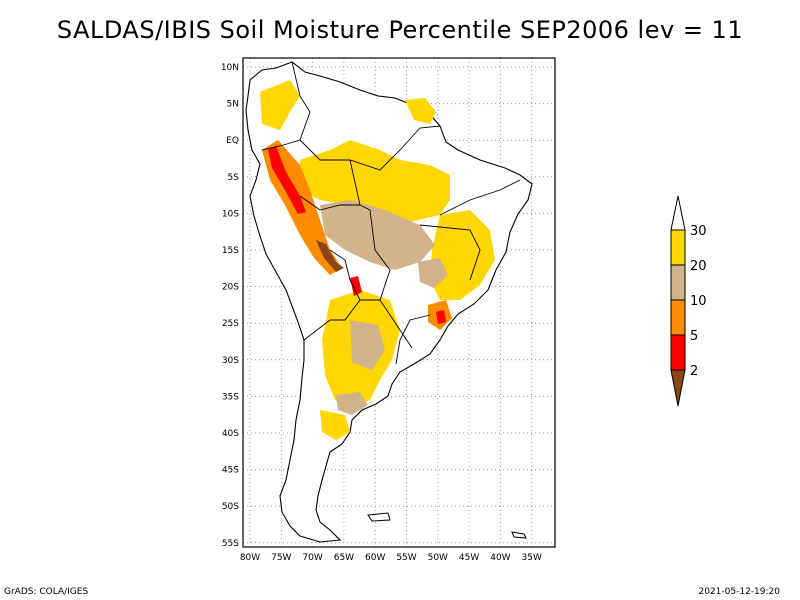 The width and height of the screenshot is (800, 600). Describe the element at coordinates (438, 558) in the screenshot. I see `lon-label: 50W` at that location.